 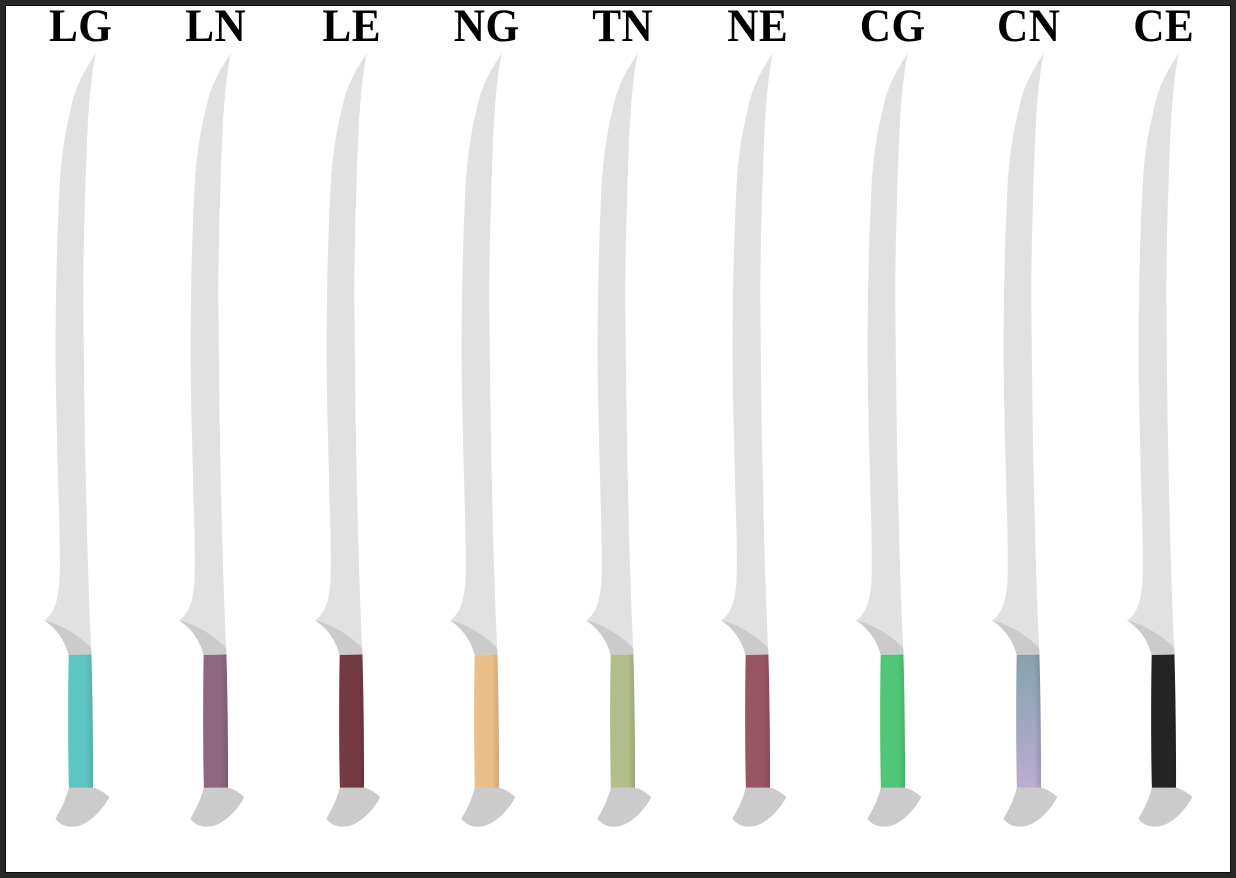 I want to click on sword-column-ne: NE, so click(x=757, y=436).